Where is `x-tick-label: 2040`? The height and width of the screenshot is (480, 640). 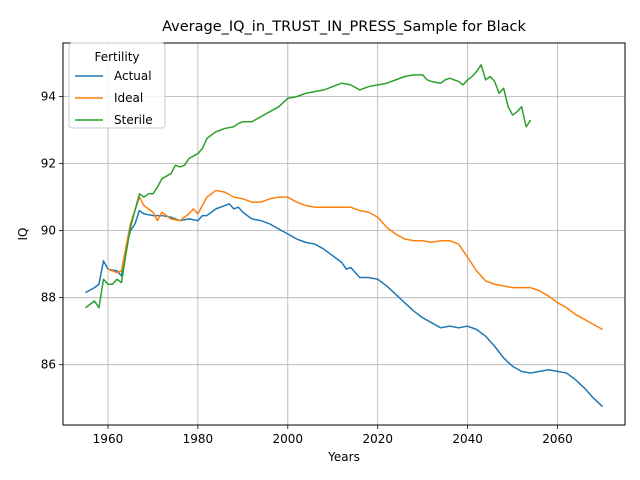 x-tick-label: 2040 is located at coordinates (467, 439).